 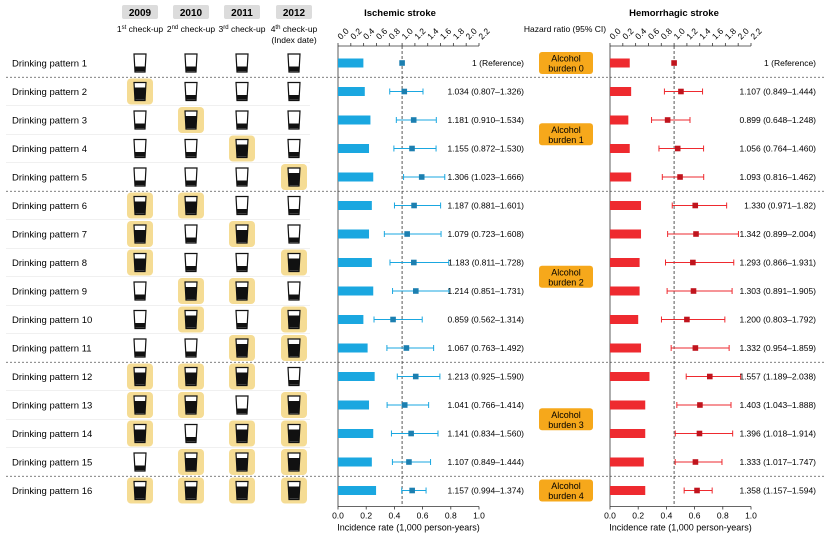 What do you see at coordinates (723, 516) in the screenshot?
I see `incidence-tick-label: 0.8` at bounding box center [723, 516].